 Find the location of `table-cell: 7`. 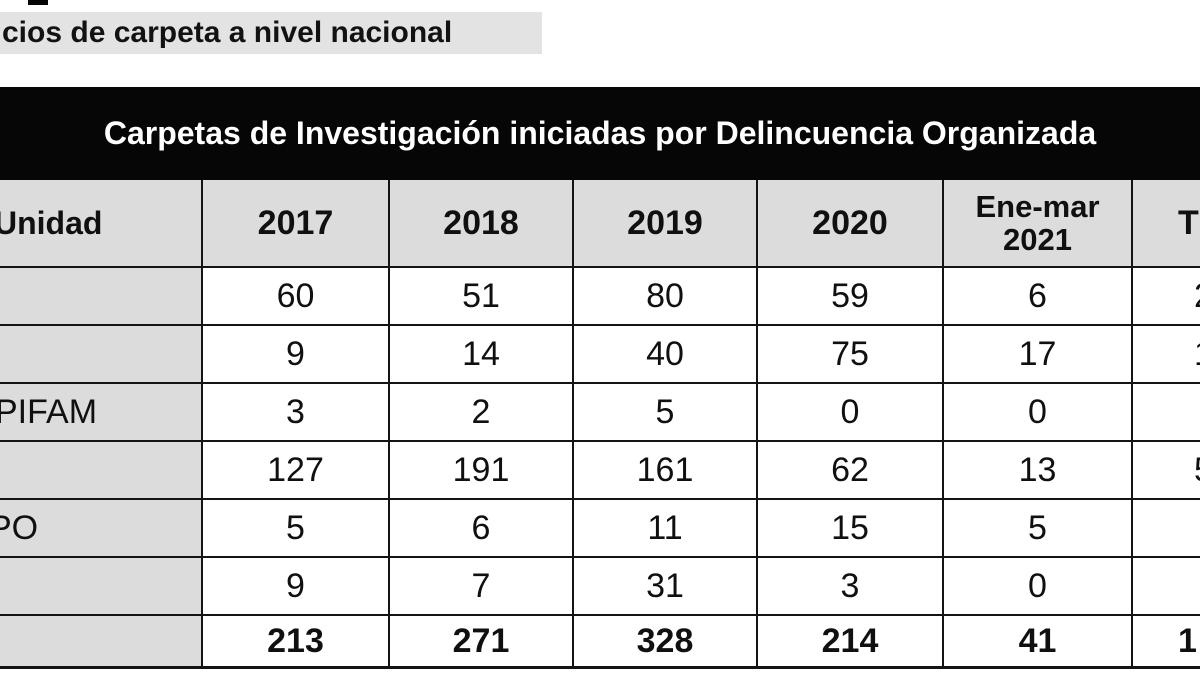

table-cell: 7 is located at coordinates (482, 587).